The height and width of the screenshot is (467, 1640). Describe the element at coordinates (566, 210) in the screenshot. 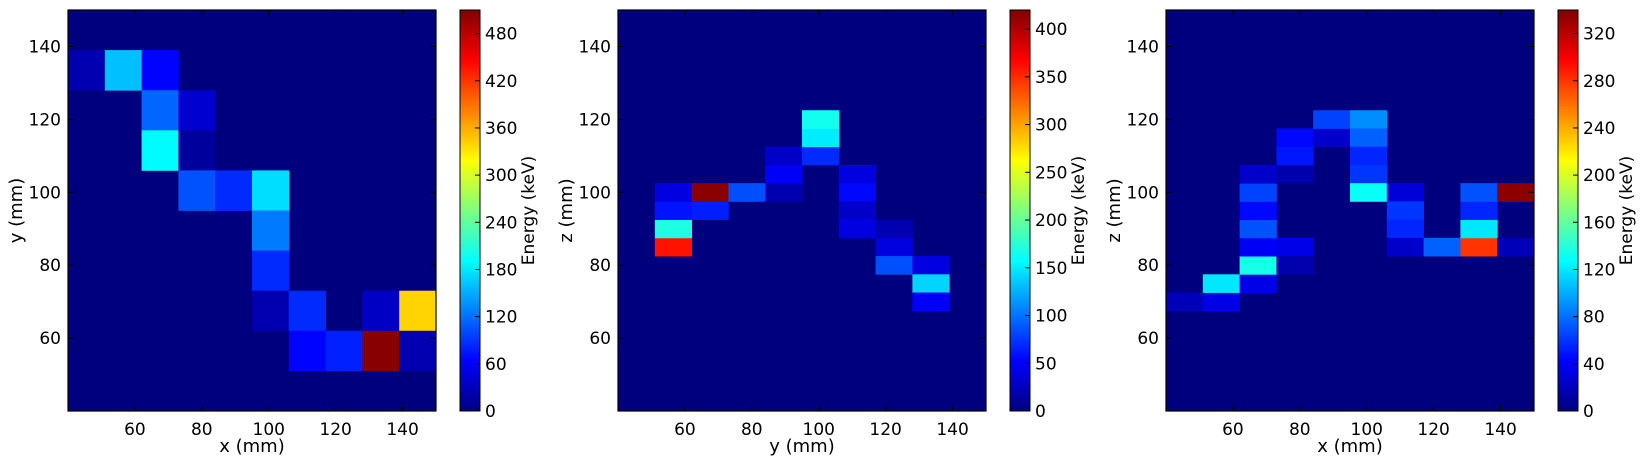

I see `y-axis-label-2: z (mm)` at that location.